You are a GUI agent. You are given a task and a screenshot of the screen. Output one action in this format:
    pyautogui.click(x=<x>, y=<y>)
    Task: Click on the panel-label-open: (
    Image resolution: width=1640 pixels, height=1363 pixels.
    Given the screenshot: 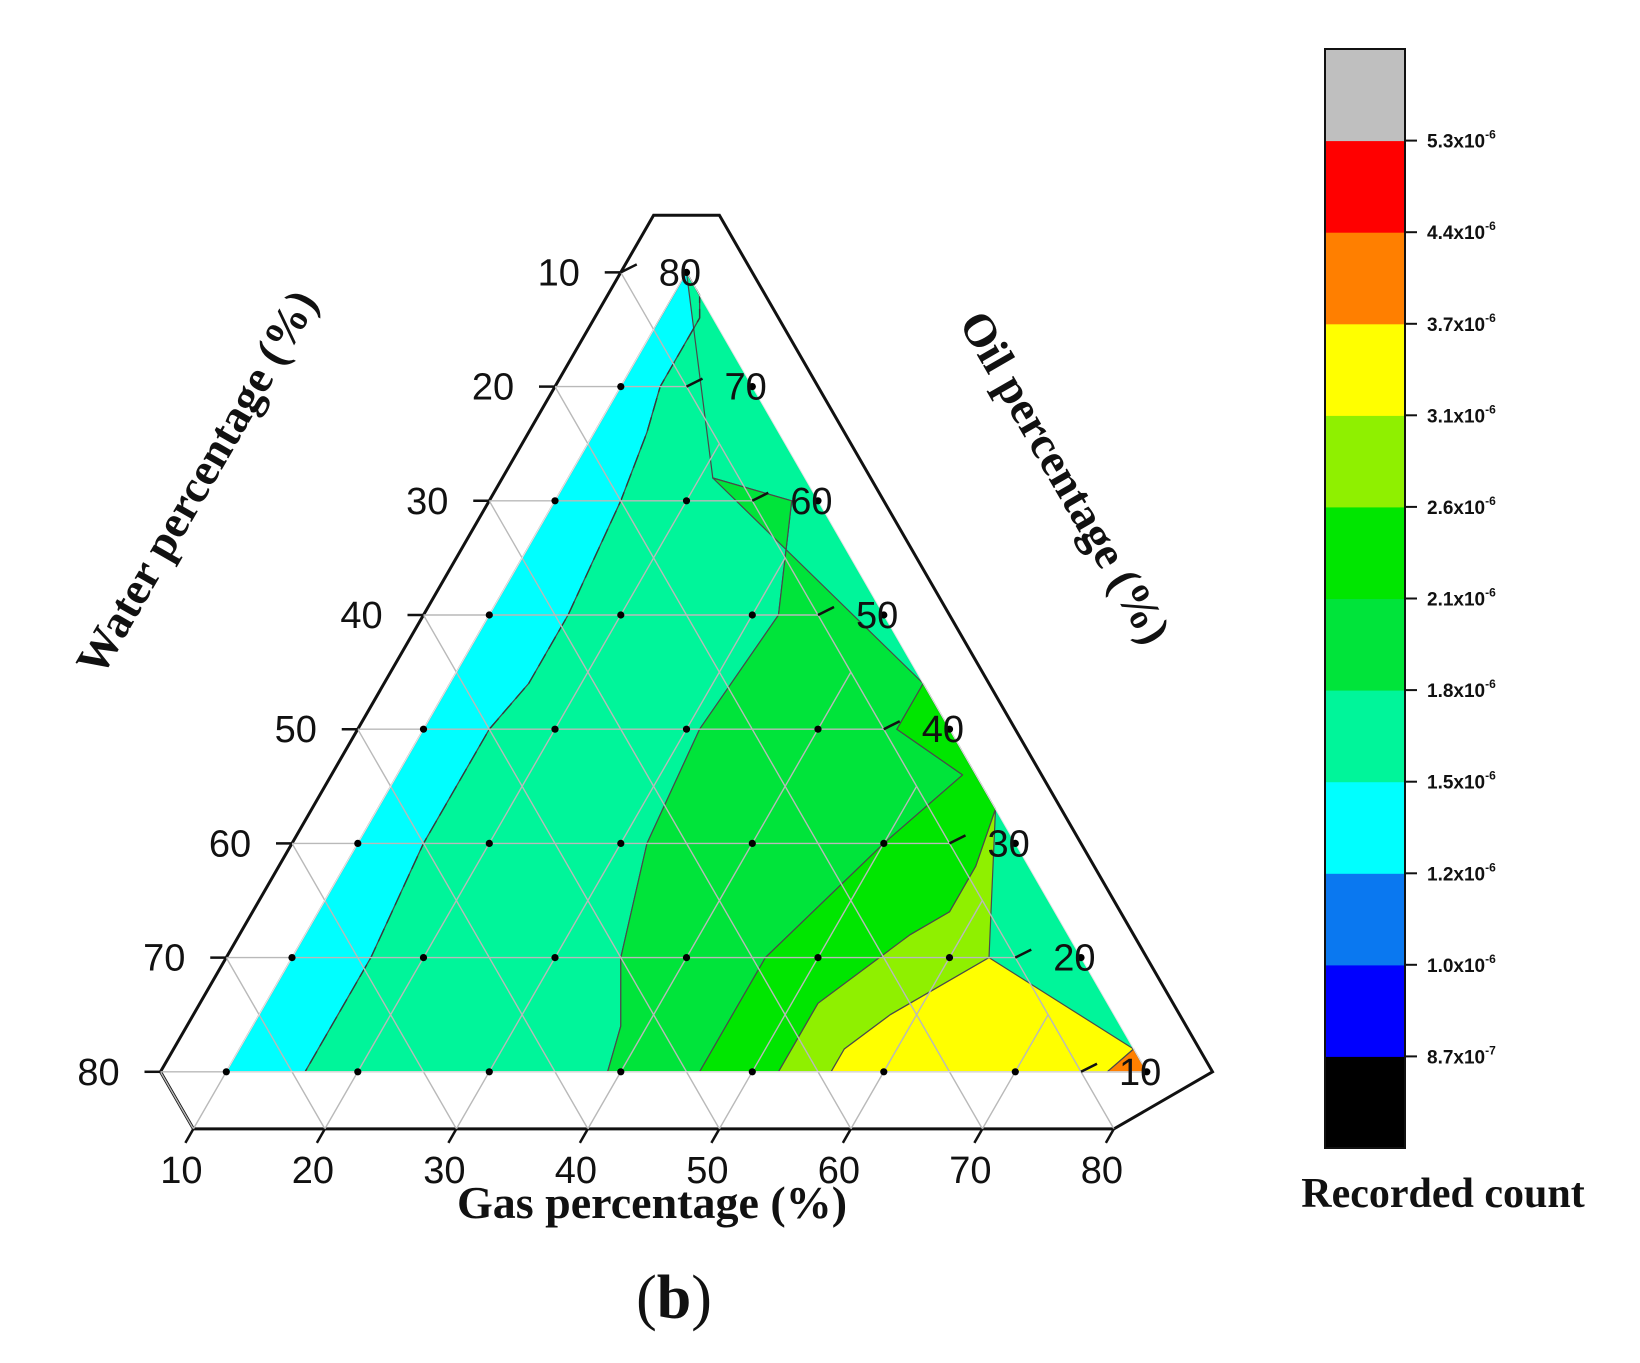 What is the action you would take?
    pyautogui.click(x=646, y=1298)
    